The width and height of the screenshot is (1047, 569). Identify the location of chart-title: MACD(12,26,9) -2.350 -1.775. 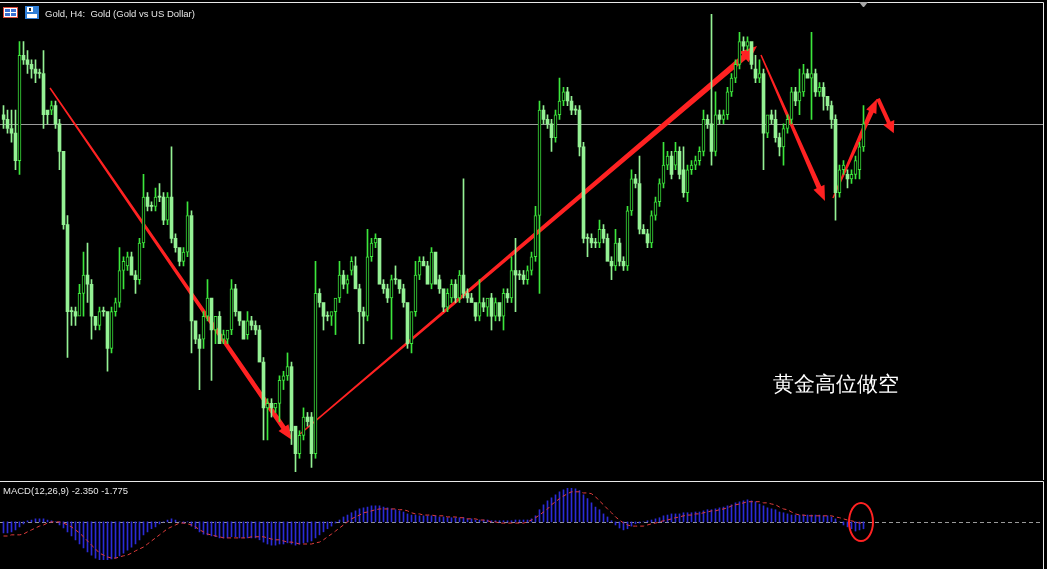
(66, 490).